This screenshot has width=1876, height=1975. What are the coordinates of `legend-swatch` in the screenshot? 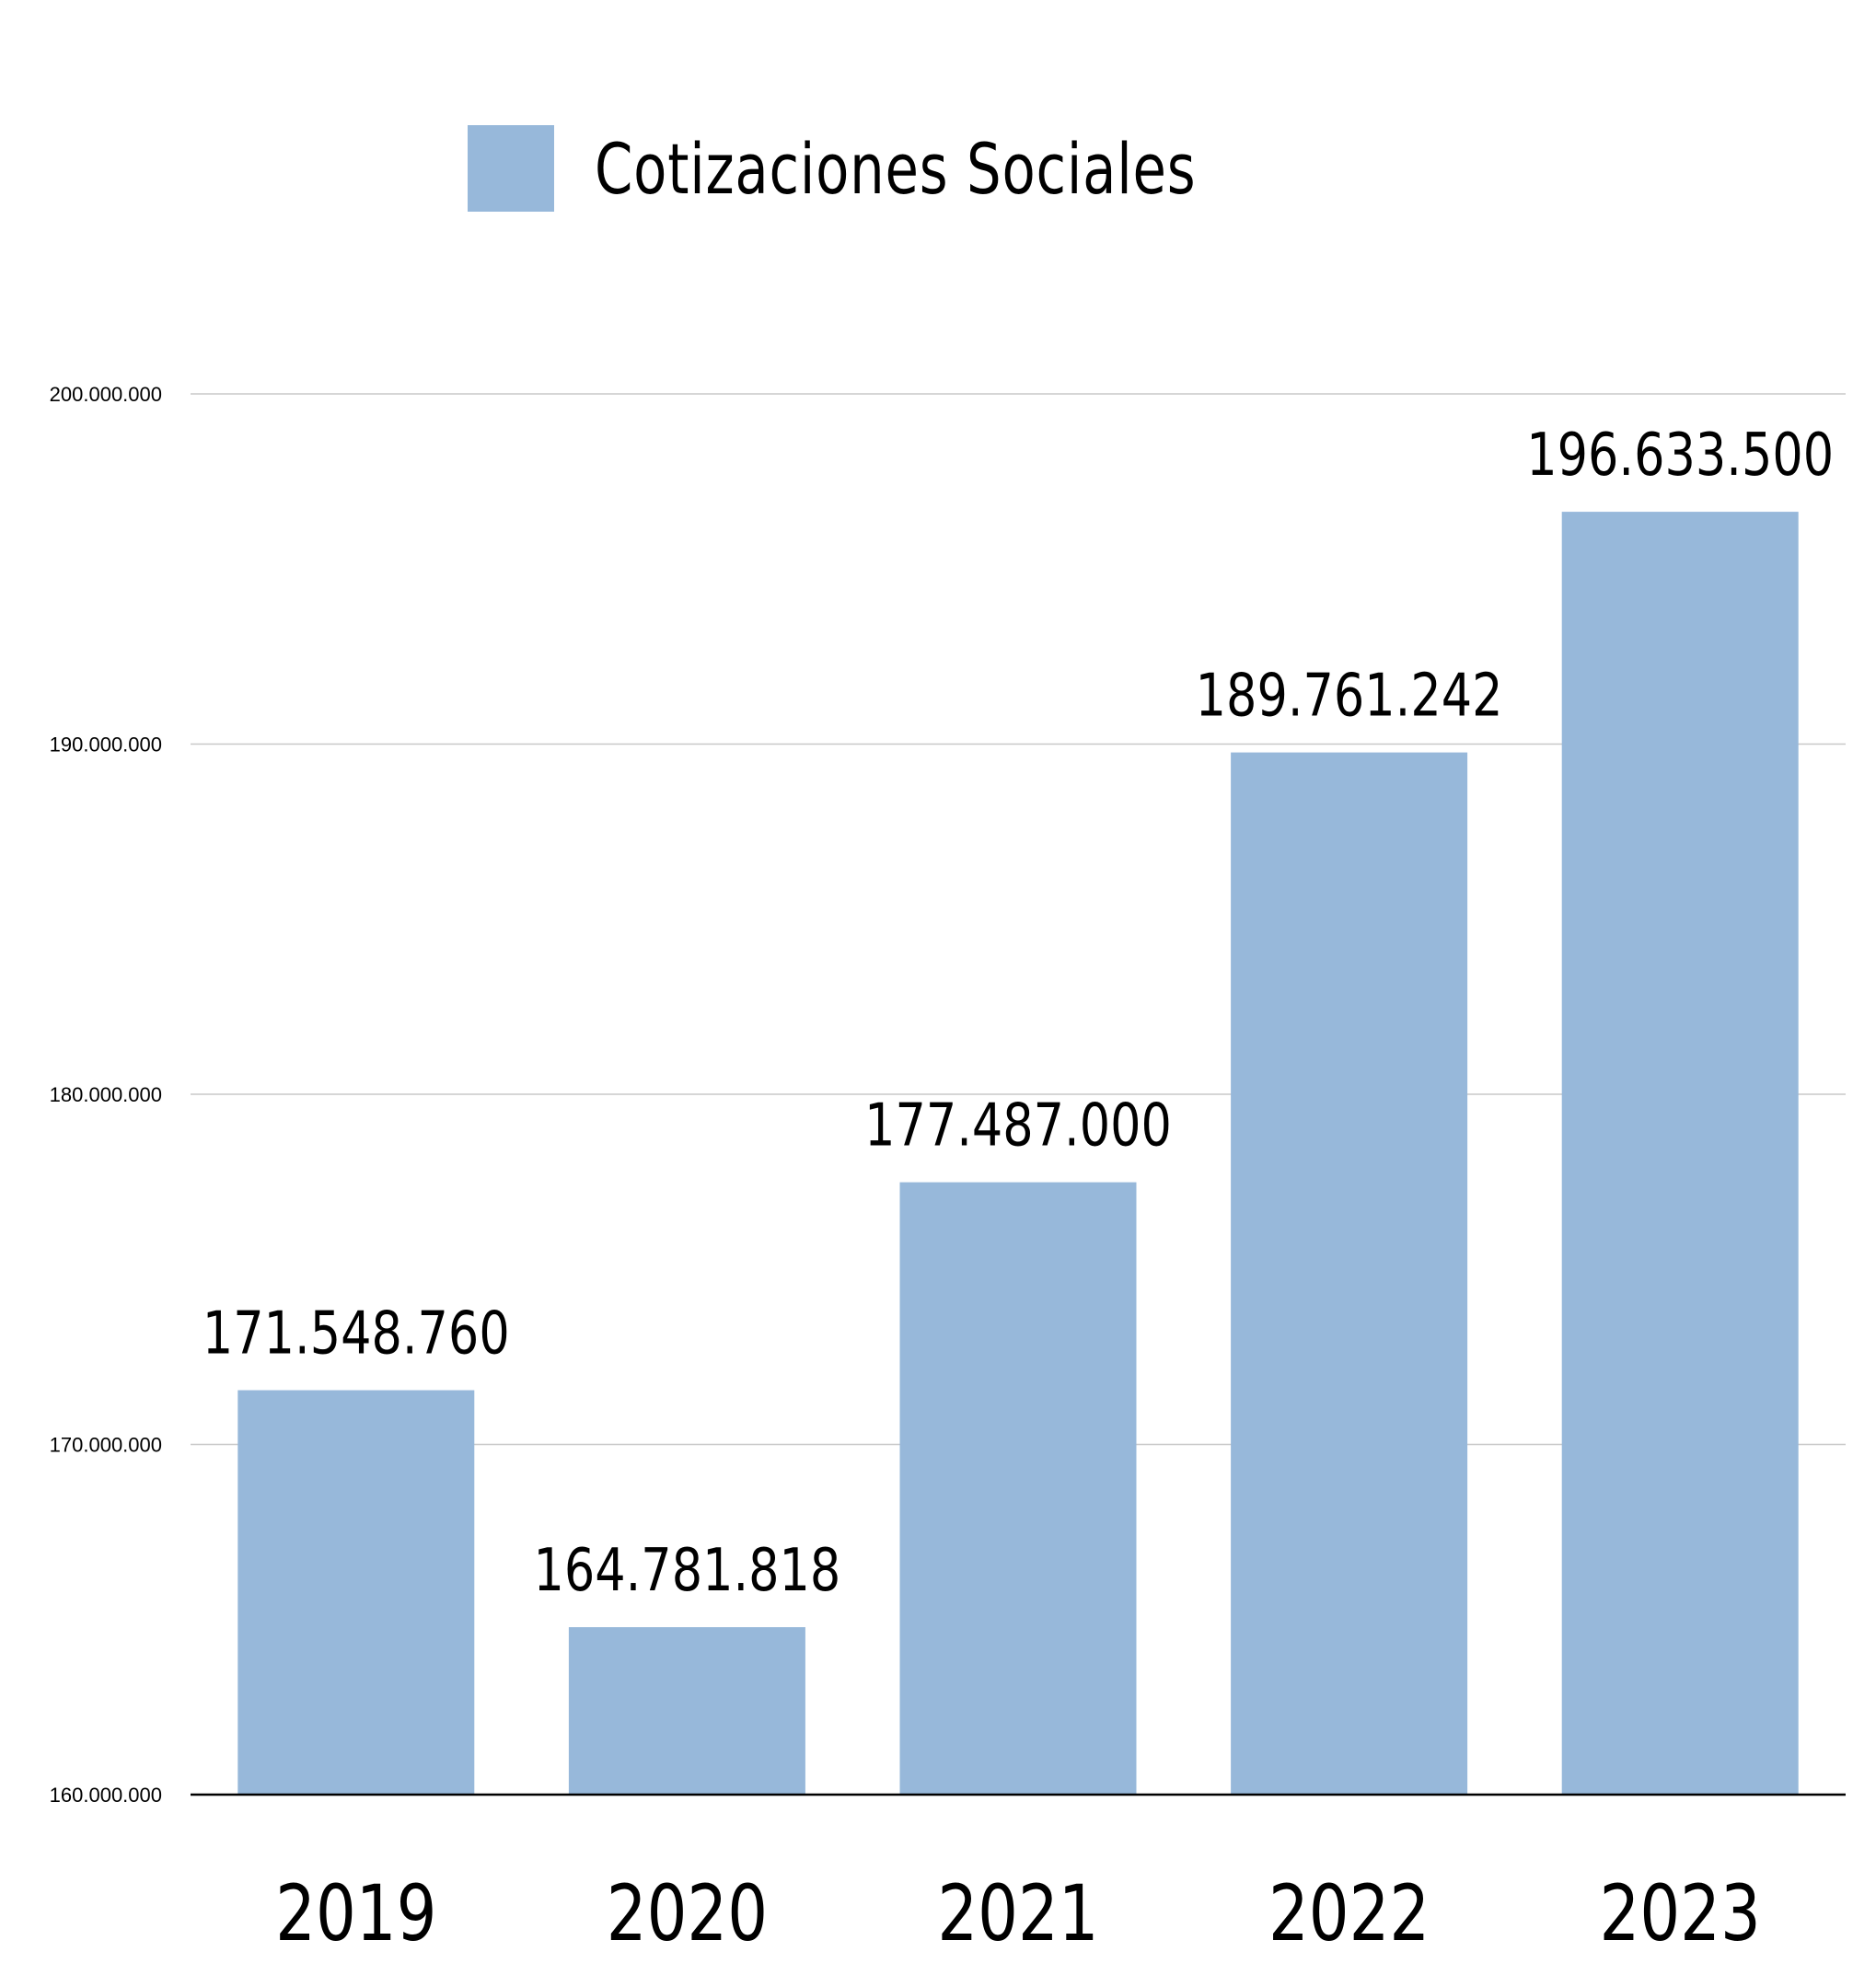 It's located at (511, 168).